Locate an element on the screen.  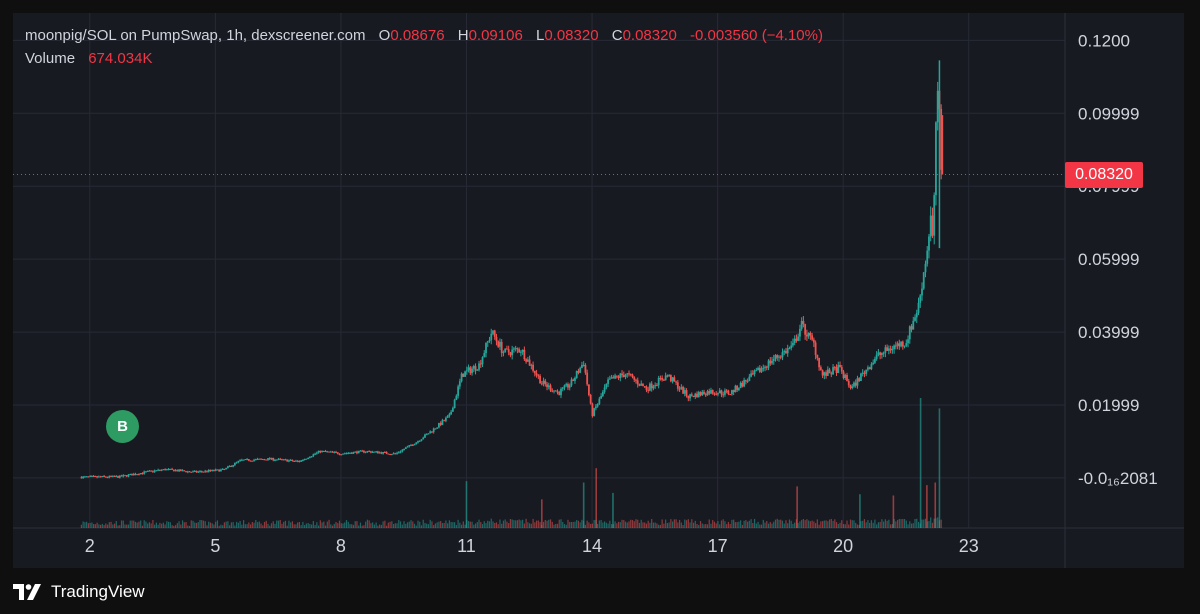
y-tick-label: 0.1200 is located at coordinates (1104, 40).